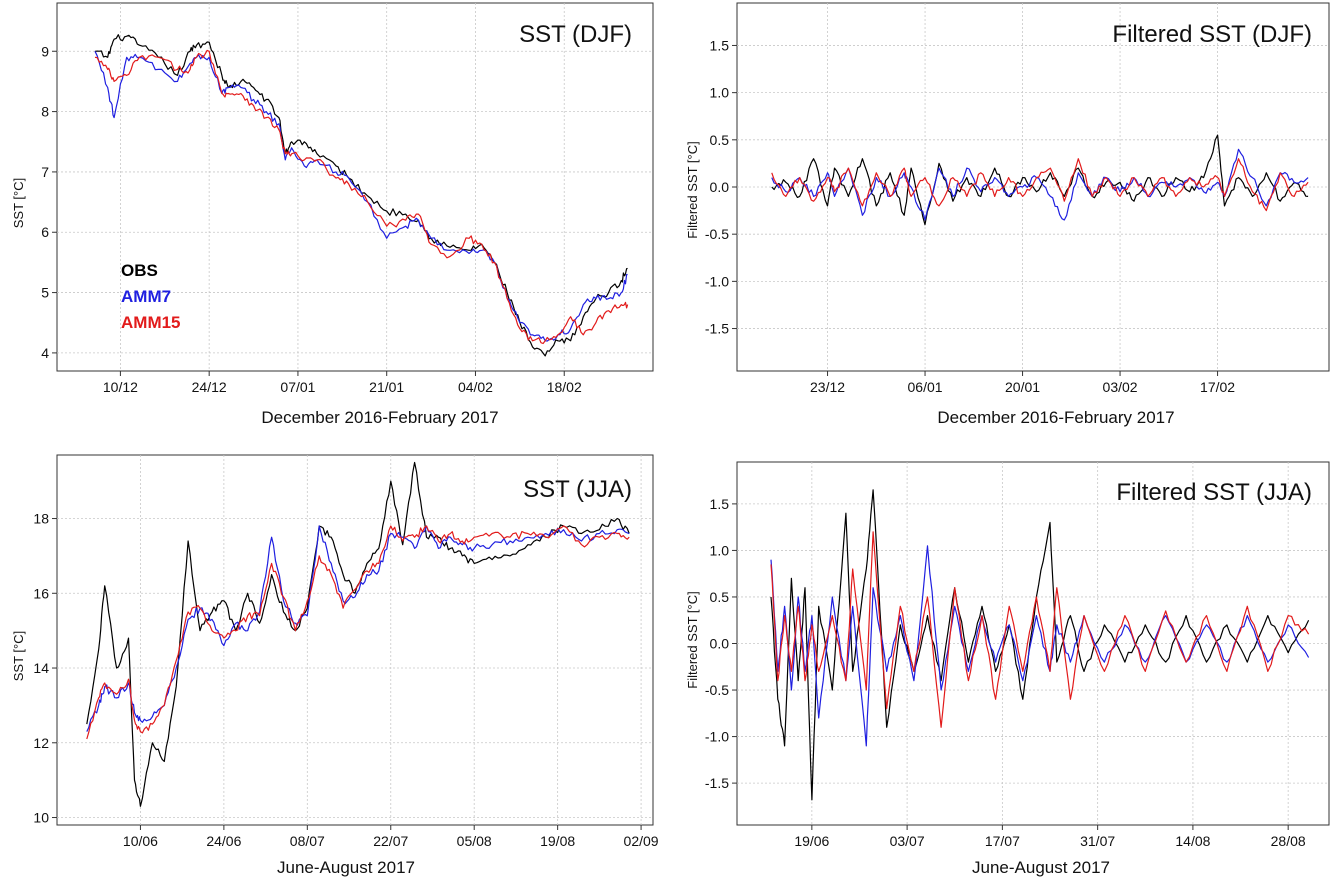 The image size is (1338, 885). Describe the element at coordinates (45, 172) in the screenshot. I see `djf-sst-ytick-label: 7` at that location.